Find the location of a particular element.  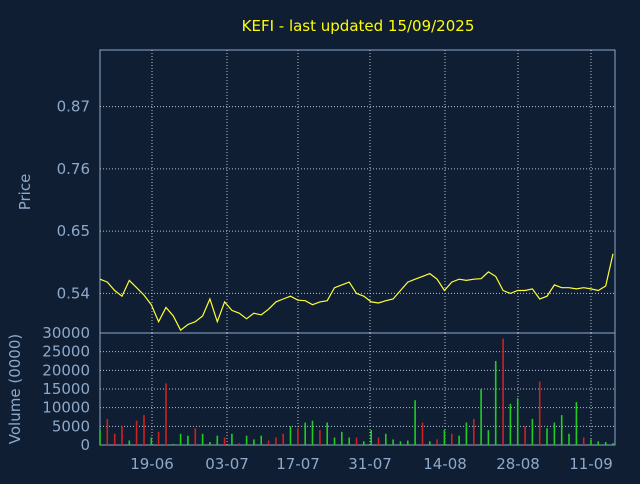

x-tick-label: 28-08 is located at coordinates (518, 464).